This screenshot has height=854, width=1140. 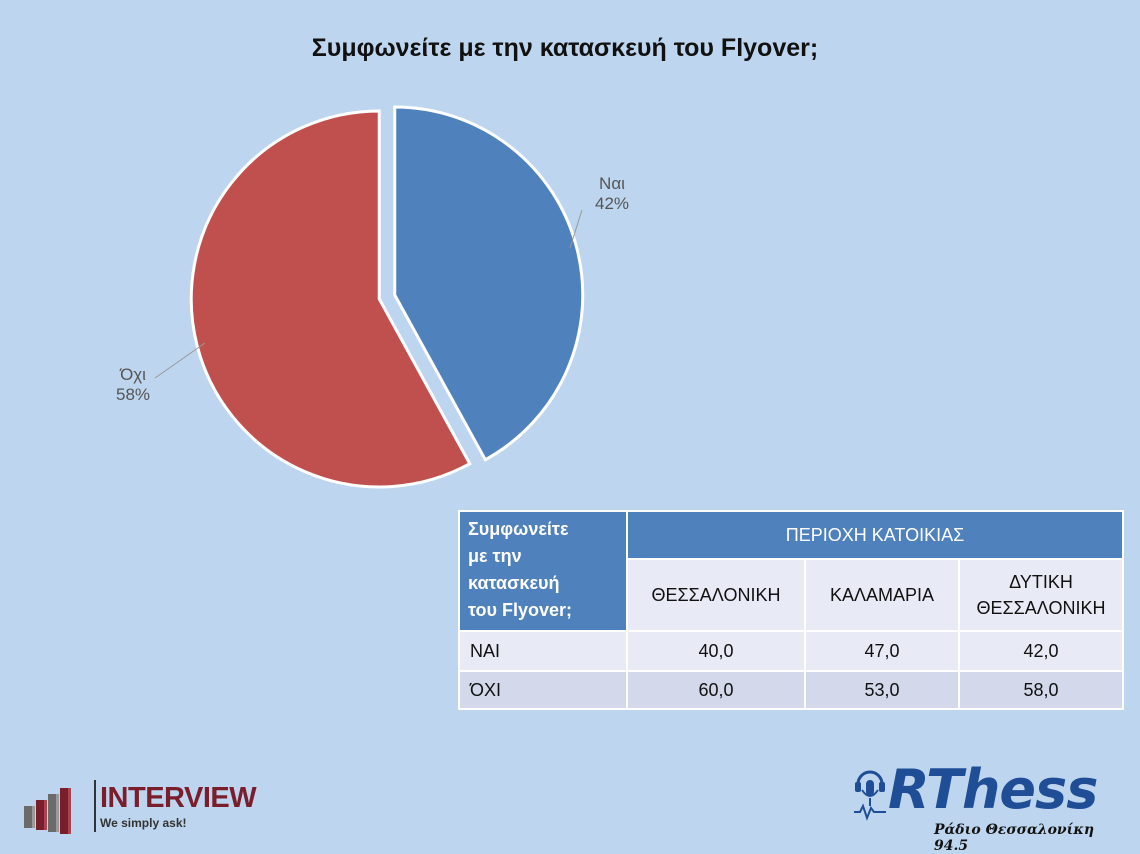 What do you see at coordinates (143, 823) in the screenshot?
I see `logo-tagline: We simply ask!` at bounding box center [143, 823].